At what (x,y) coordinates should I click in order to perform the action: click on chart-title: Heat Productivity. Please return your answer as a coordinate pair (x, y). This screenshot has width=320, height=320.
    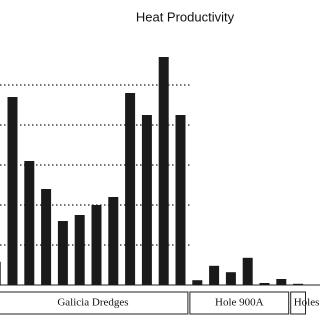
    Looking at the image, I should click on (185, 16).